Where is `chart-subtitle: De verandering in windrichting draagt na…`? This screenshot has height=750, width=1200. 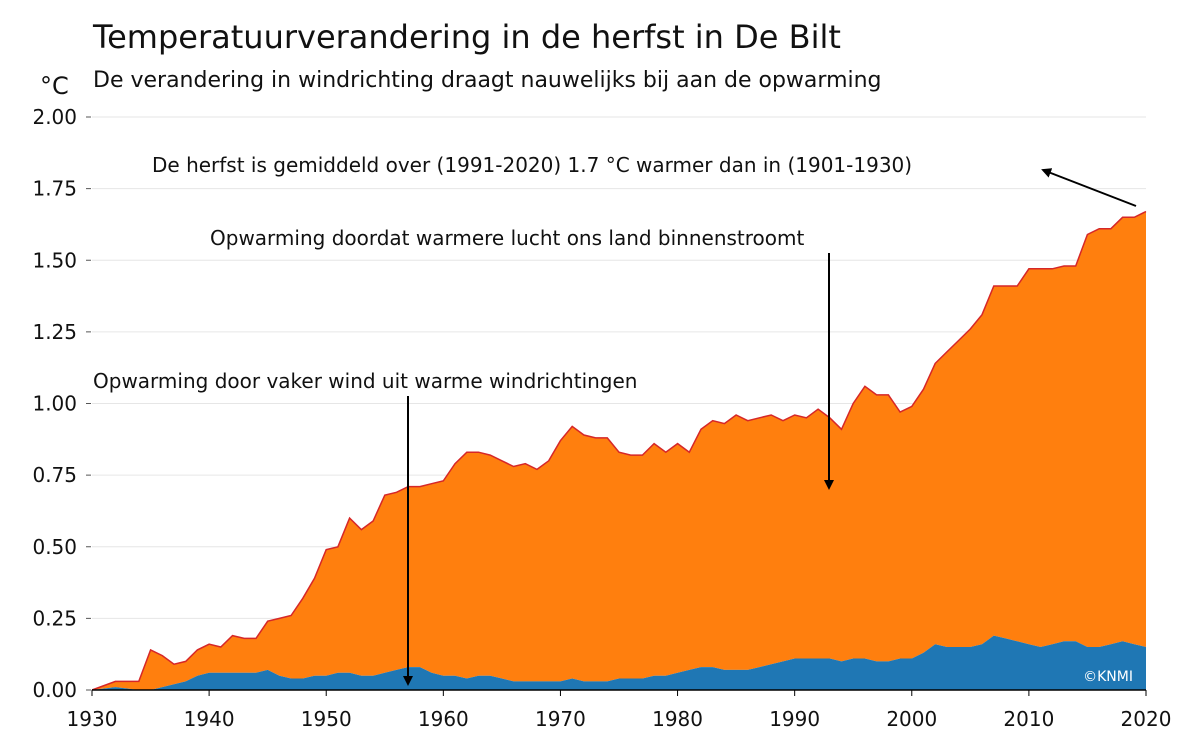
chart-subtitle: De verandering in windrichting draagt na… is located at coordinates (487, 80).